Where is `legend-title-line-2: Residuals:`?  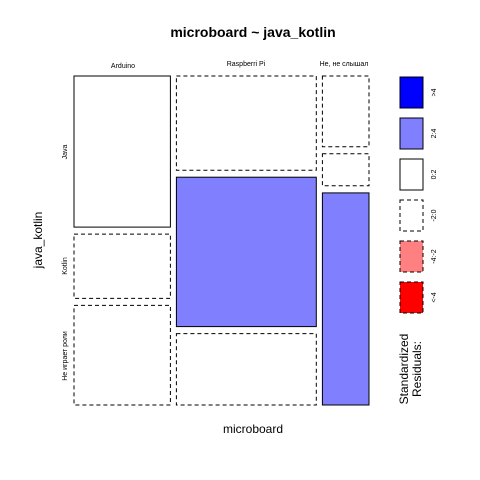
legend-title-line-2: Residuals: is located at coordinates (417, 369).